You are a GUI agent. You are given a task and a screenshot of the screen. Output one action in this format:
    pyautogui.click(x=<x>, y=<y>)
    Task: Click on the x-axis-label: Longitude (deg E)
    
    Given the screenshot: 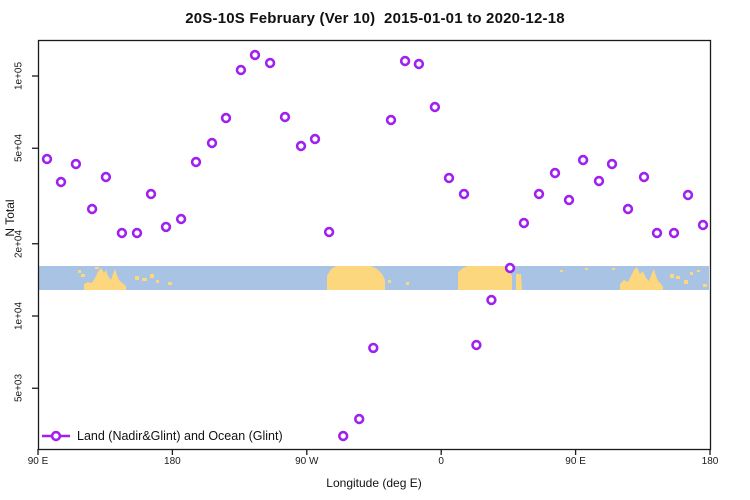 What is the action you would take?
    pyautogui.click(x=374, y=483)
    